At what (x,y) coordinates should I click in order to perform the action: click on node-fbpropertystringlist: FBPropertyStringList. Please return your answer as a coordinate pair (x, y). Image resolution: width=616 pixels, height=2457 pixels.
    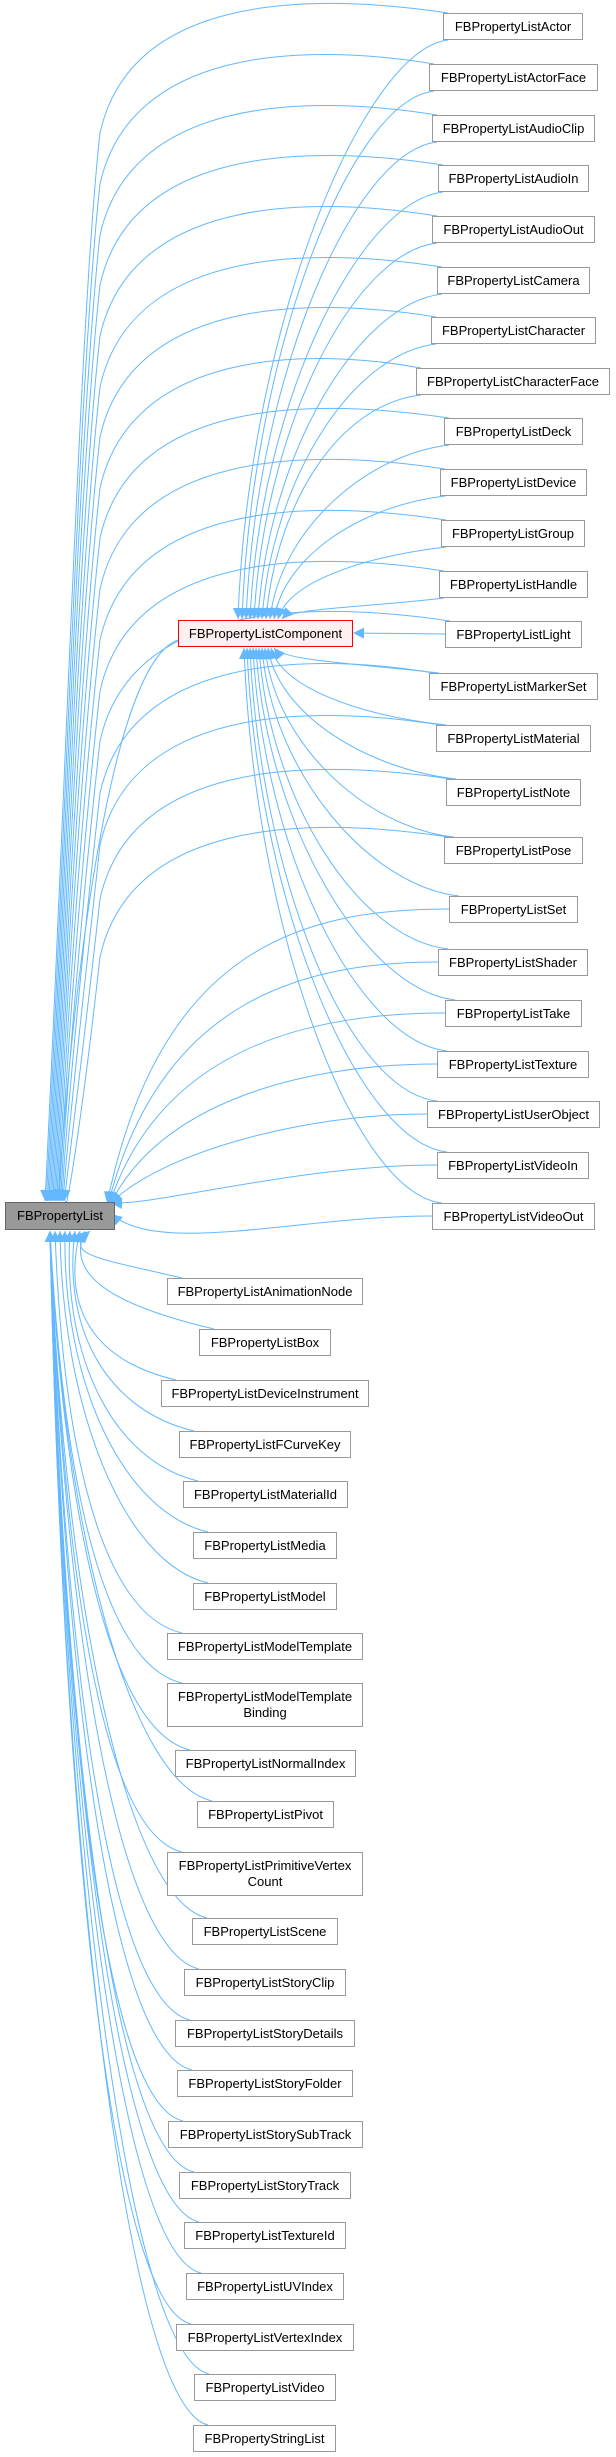
    Looking at the image, I should click on (264, 2438).